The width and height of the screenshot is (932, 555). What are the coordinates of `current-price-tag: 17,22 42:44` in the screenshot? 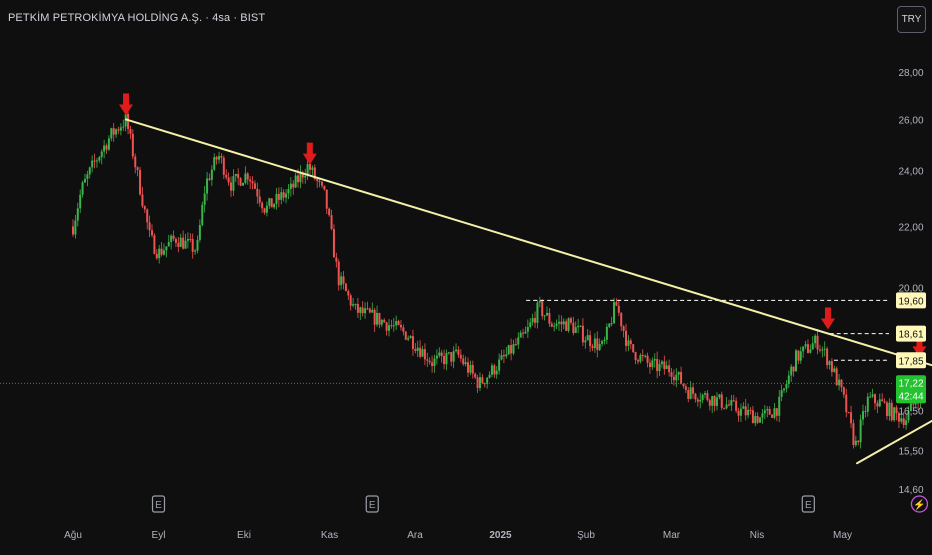 It's located at (911, 389).